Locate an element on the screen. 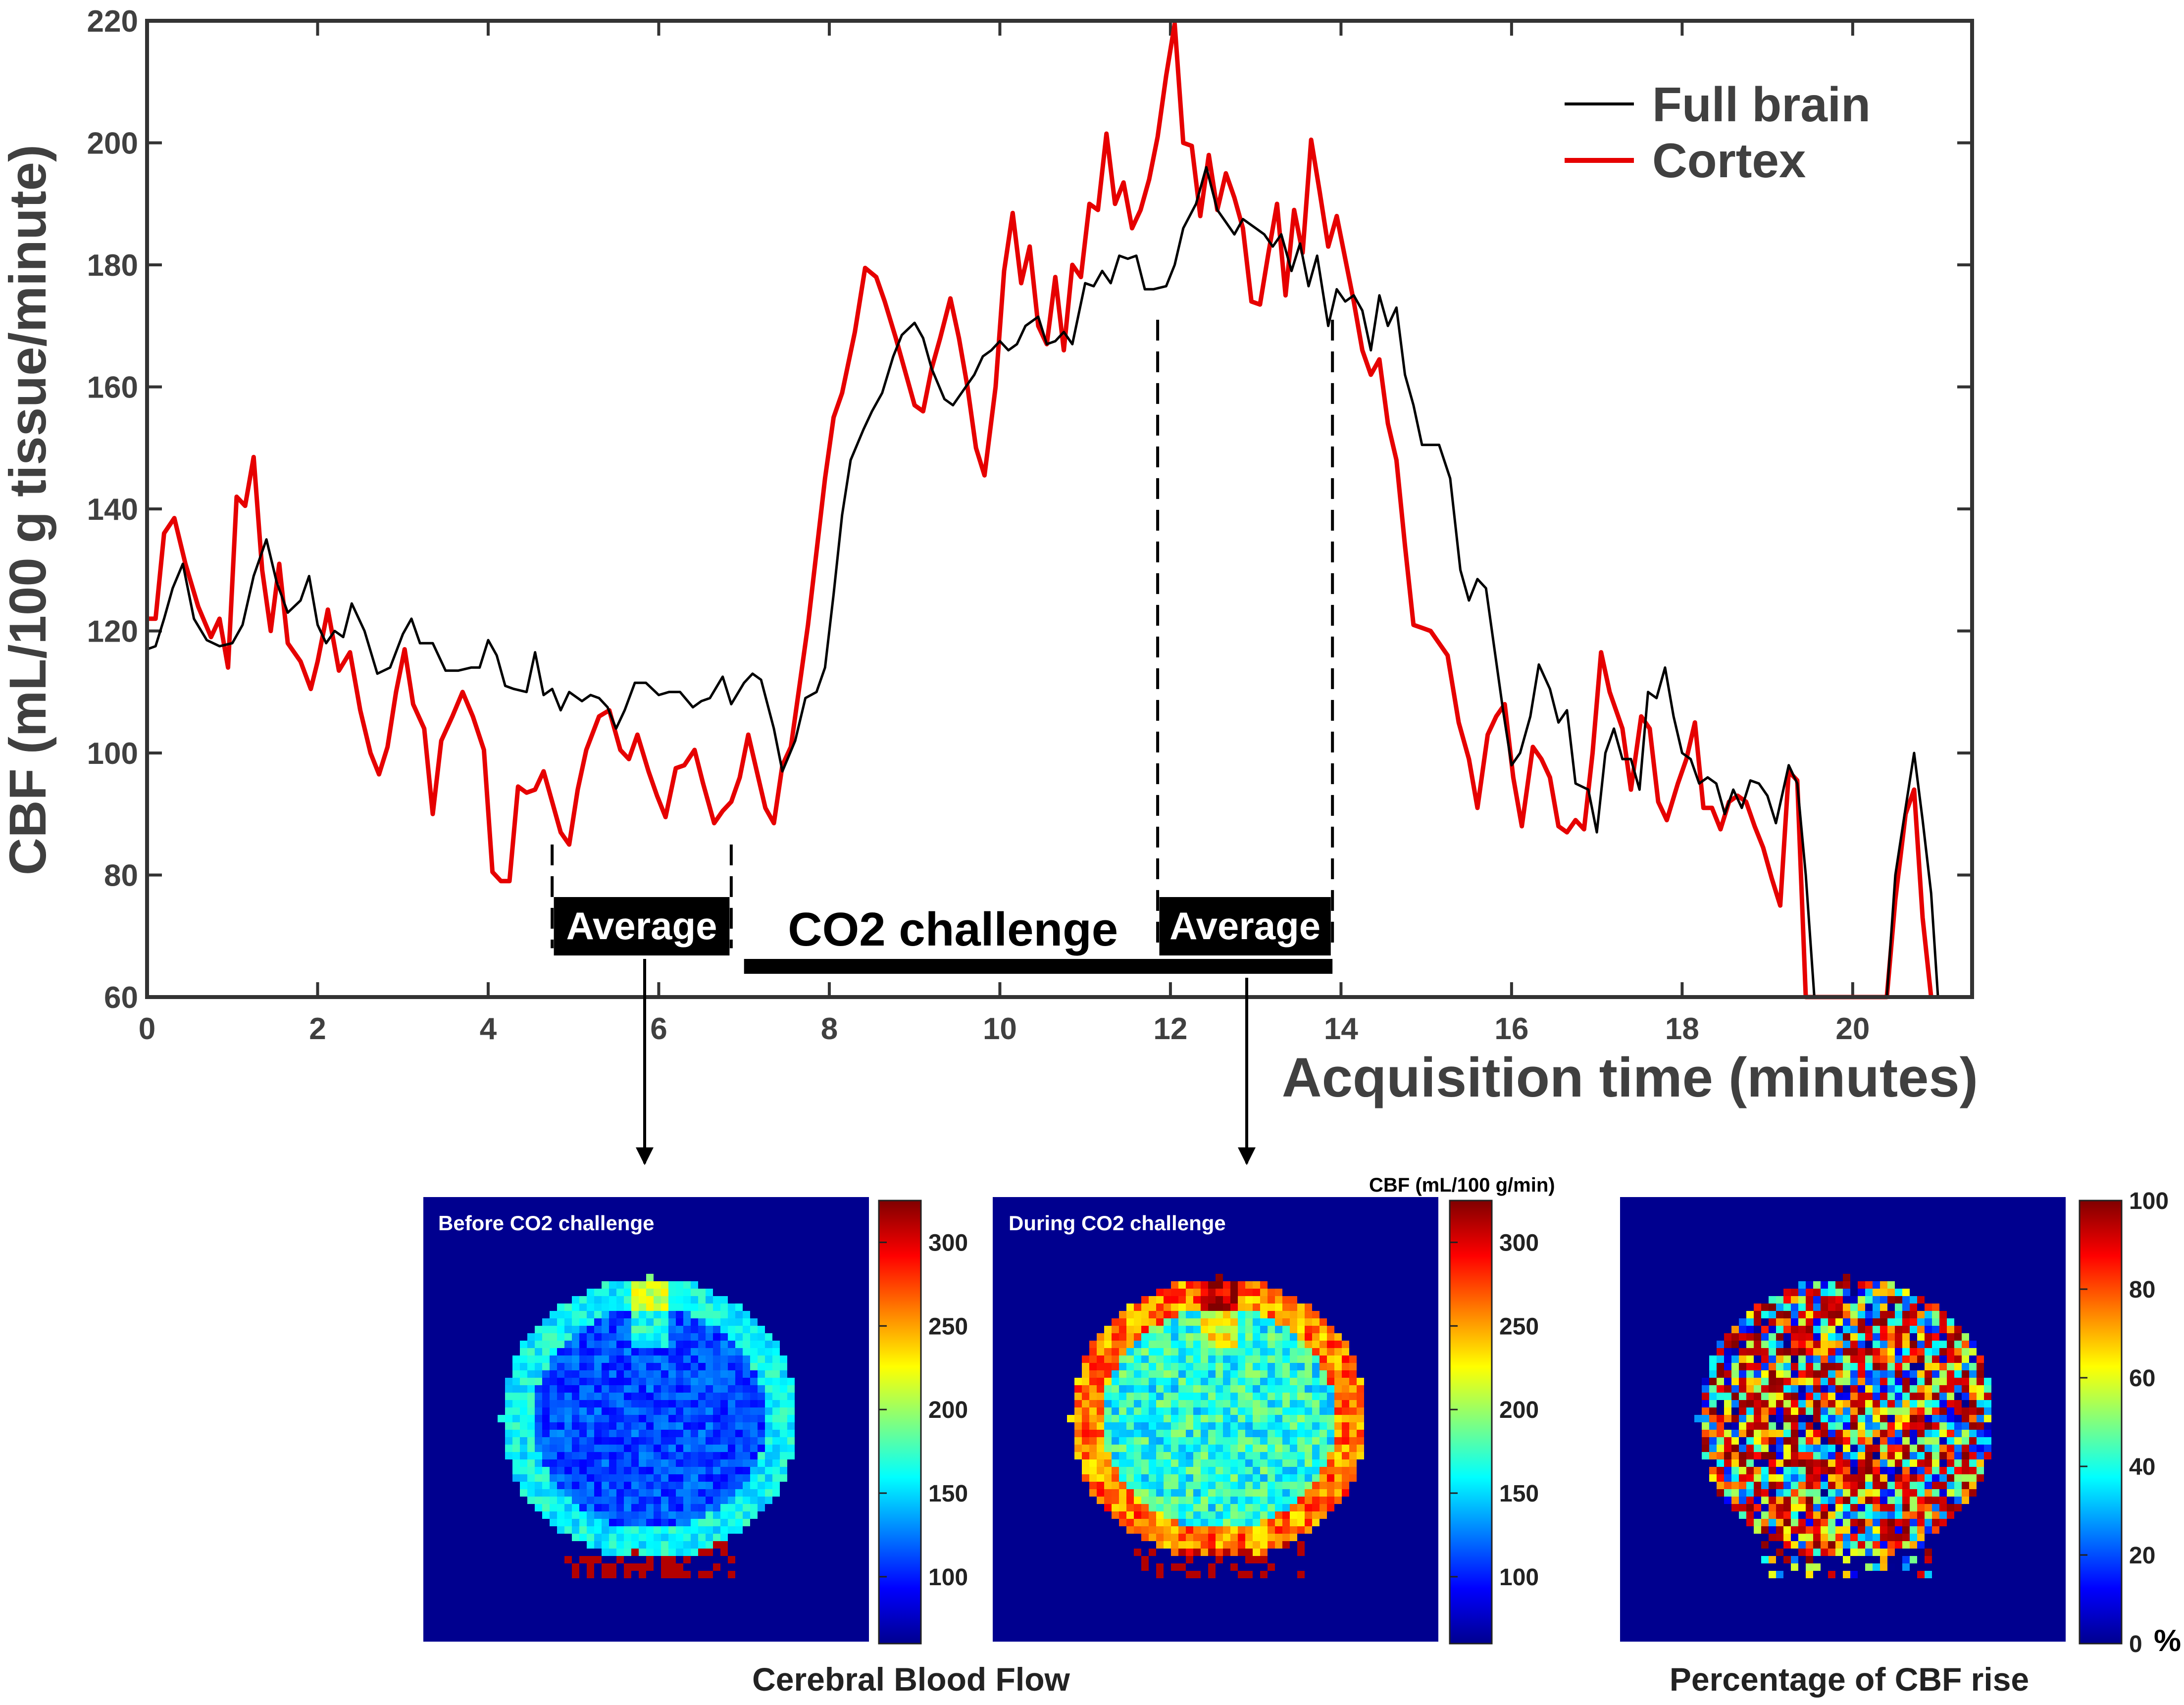 The height and width of the screenshot is (1705, 2184). colorbar-tick-label: 40 is located at coordinates (2142, 1467).